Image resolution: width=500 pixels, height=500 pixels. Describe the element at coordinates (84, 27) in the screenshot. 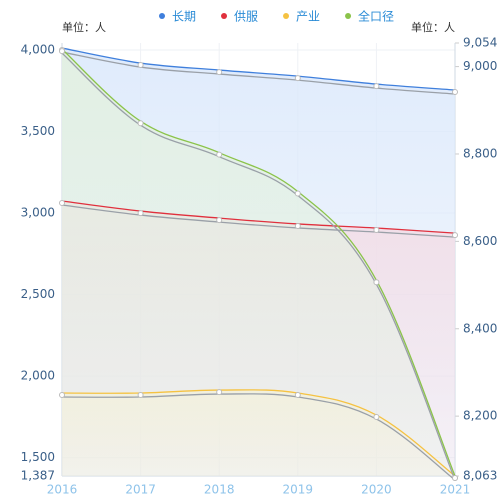

I see `y-axis-unit: 单位：人` at that location.